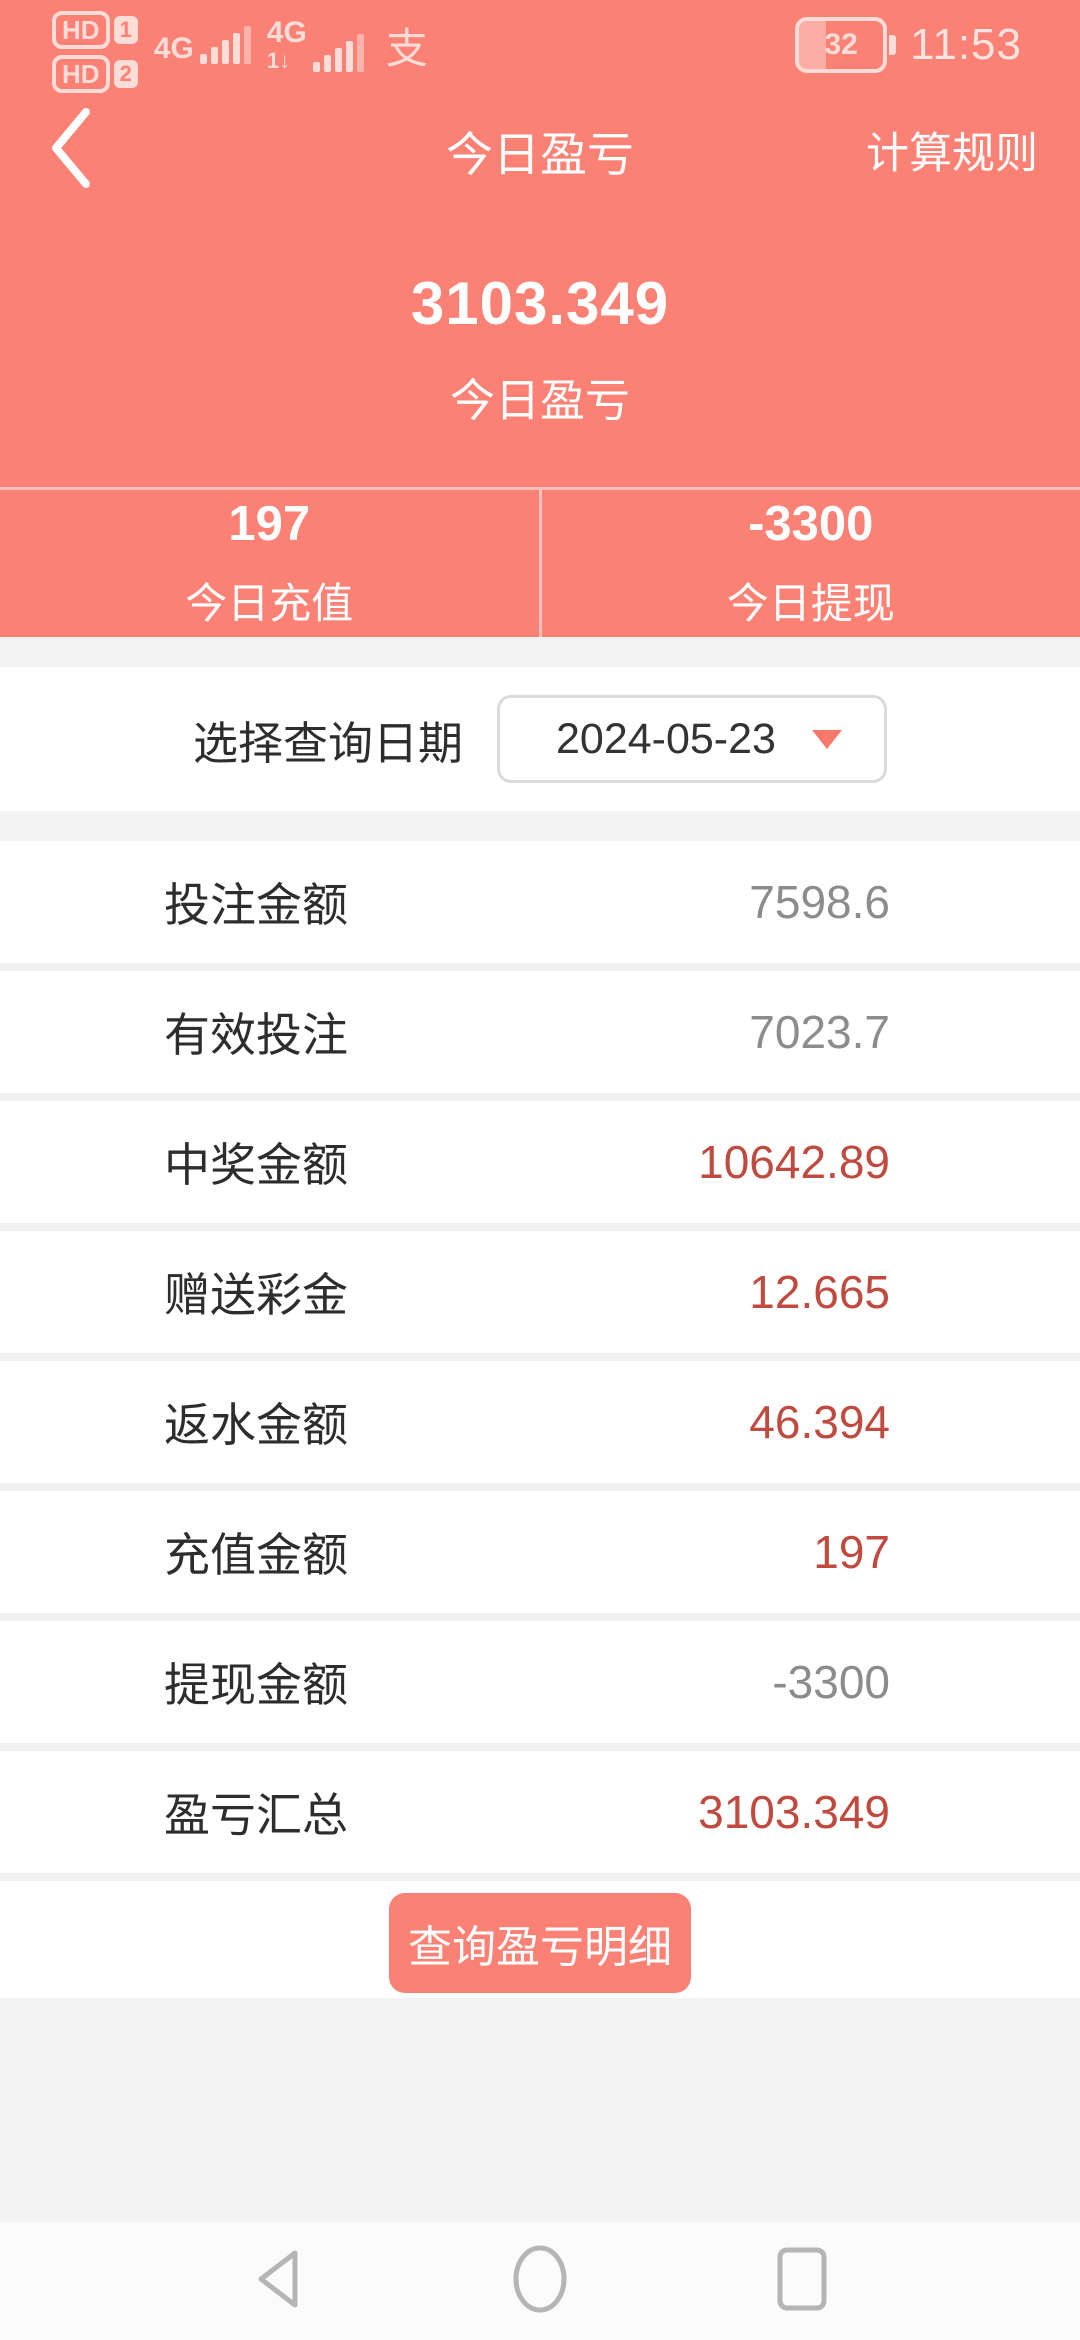  I want to click on row-value: 12.665, so click(819, 1292).